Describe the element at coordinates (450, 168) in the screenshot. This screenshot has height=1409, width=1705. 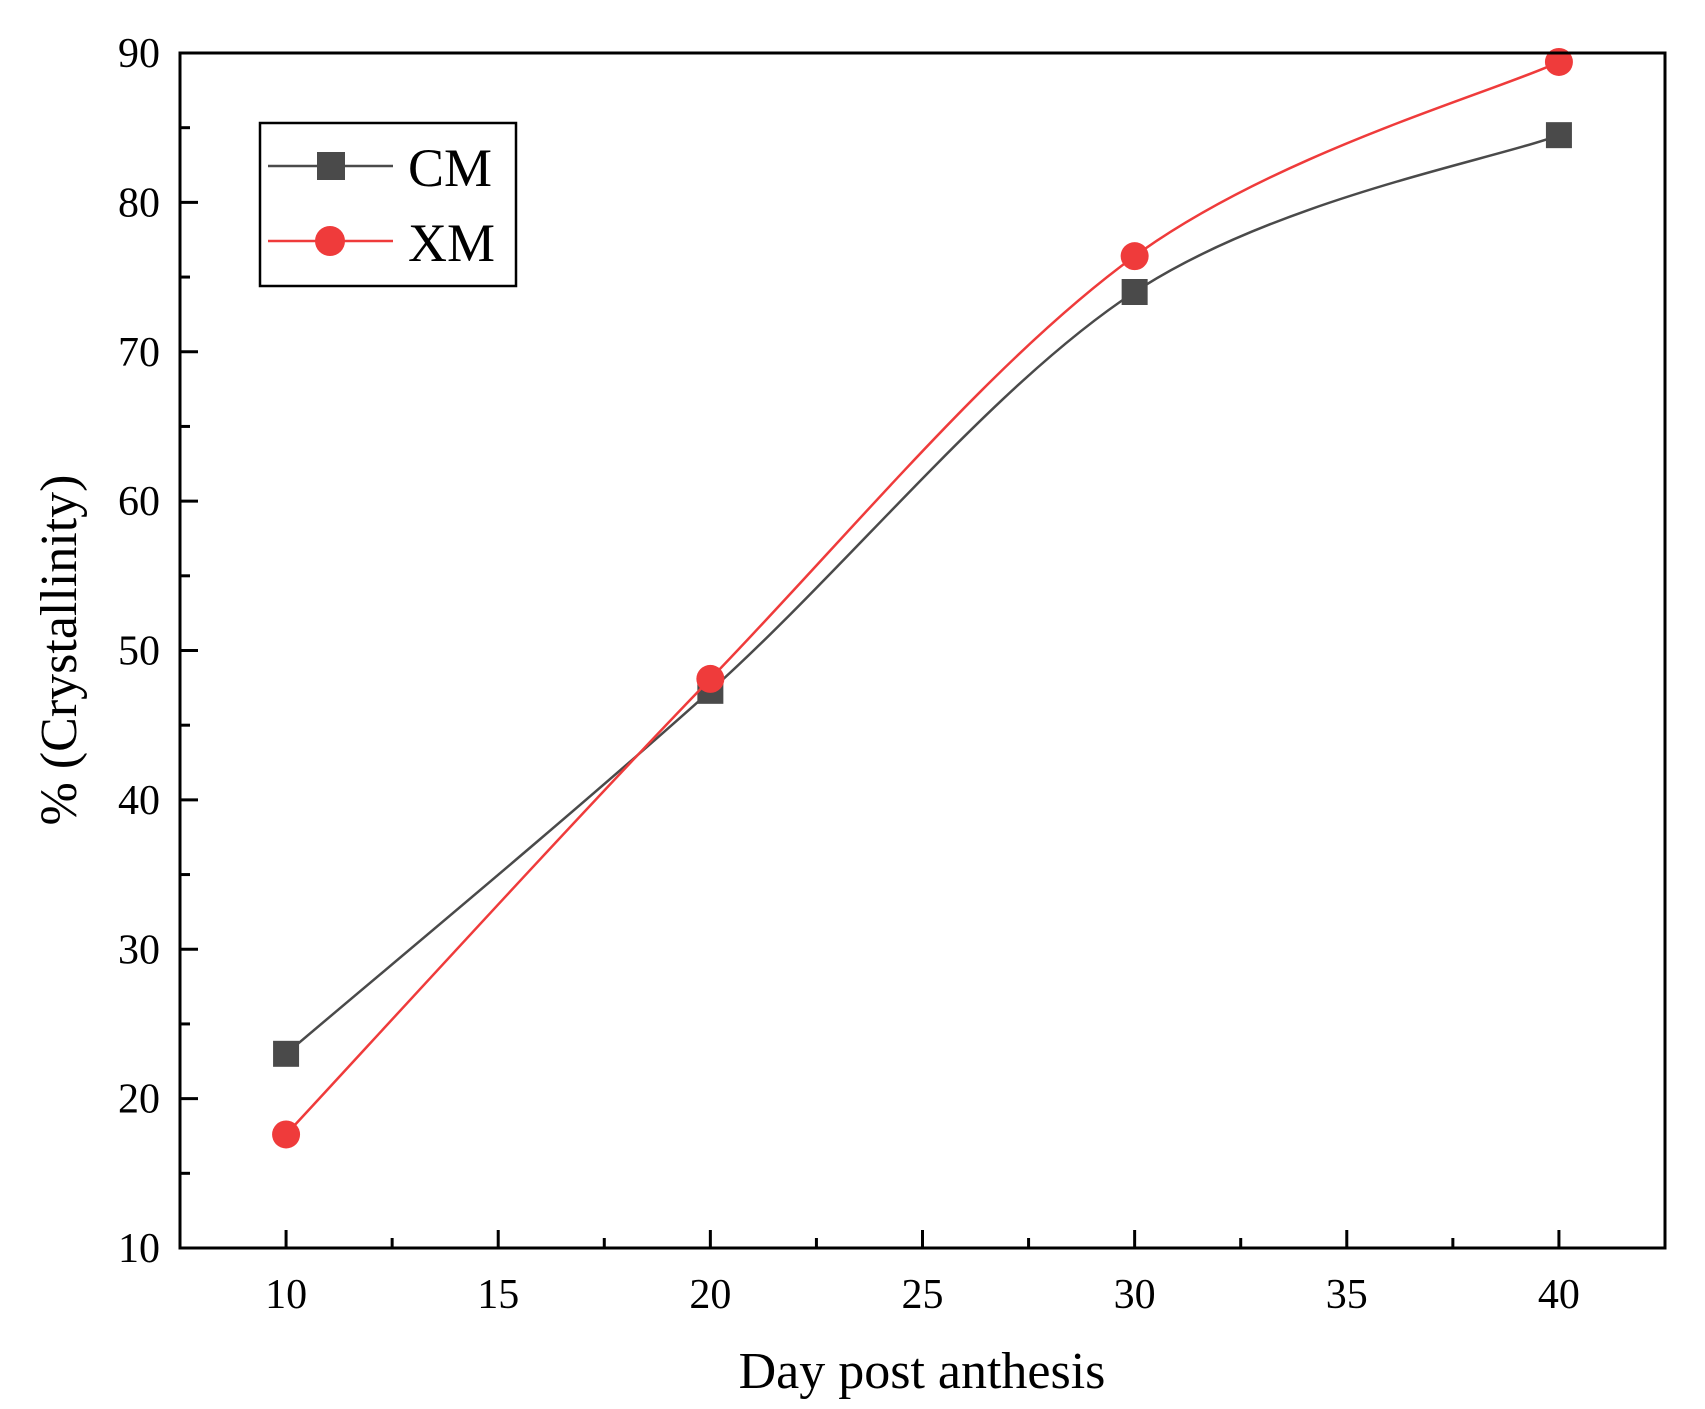
I see `legend-label-cm: CM` at that location.